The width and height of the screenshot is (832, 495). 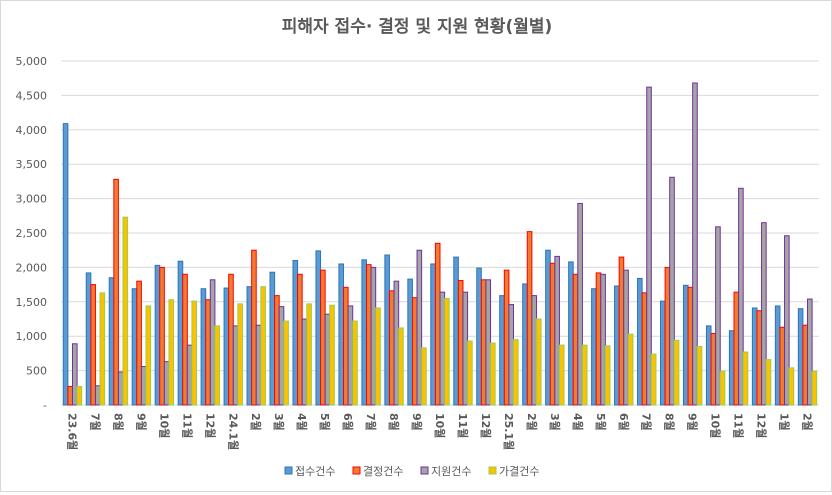 What do you see at coordinates (411, 471) in the screenshot?
I see `legend: 접수건수 결정건수 지원건수 가결건수` at bounding box center [411, 471].